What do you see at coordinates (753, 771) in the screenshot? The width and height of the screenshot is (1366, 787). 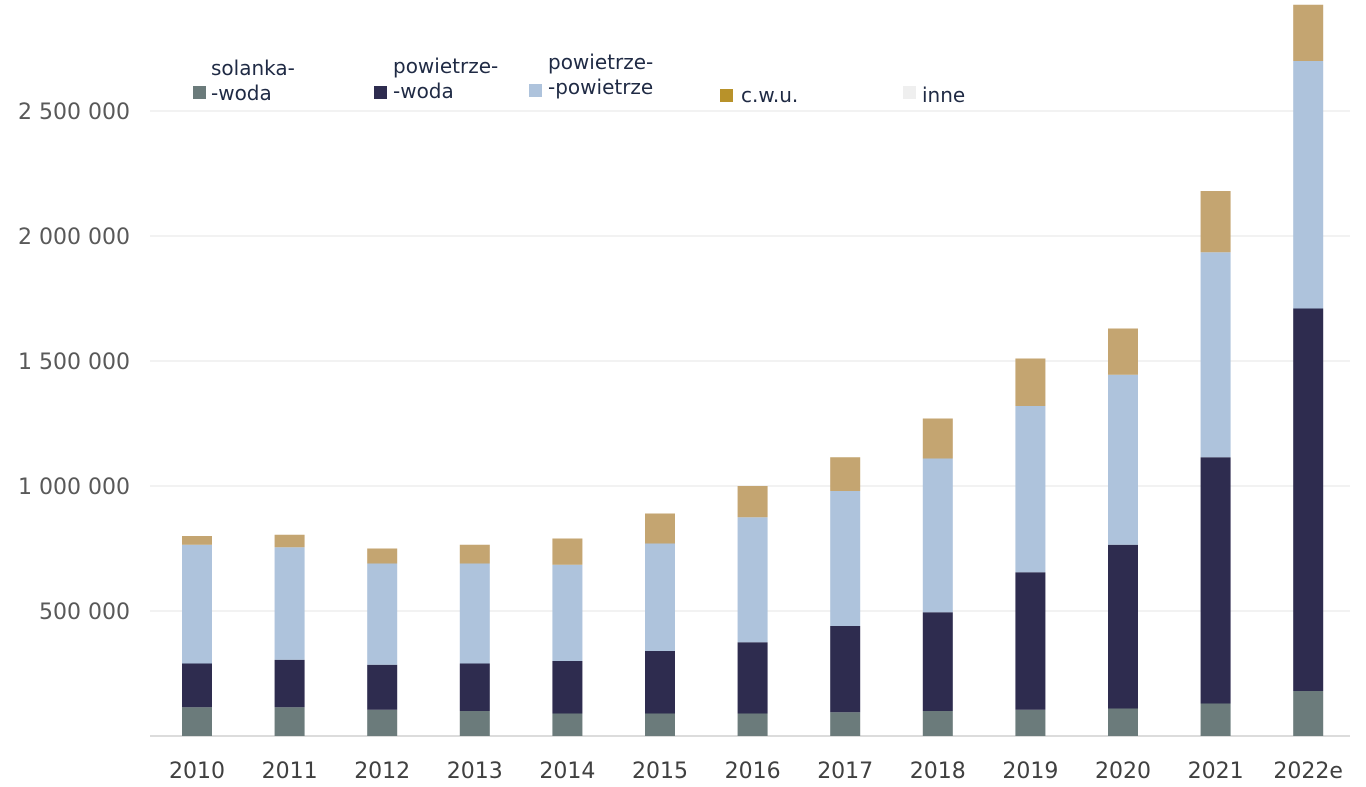 I see `x-tick-label: 2016` at bounding box center [753, 771].